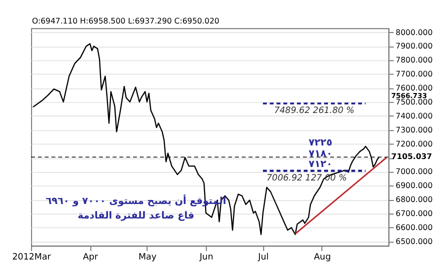 The image size is (435, 265). I want to click on y-tick-label: 7600.000, so click(414, 88).